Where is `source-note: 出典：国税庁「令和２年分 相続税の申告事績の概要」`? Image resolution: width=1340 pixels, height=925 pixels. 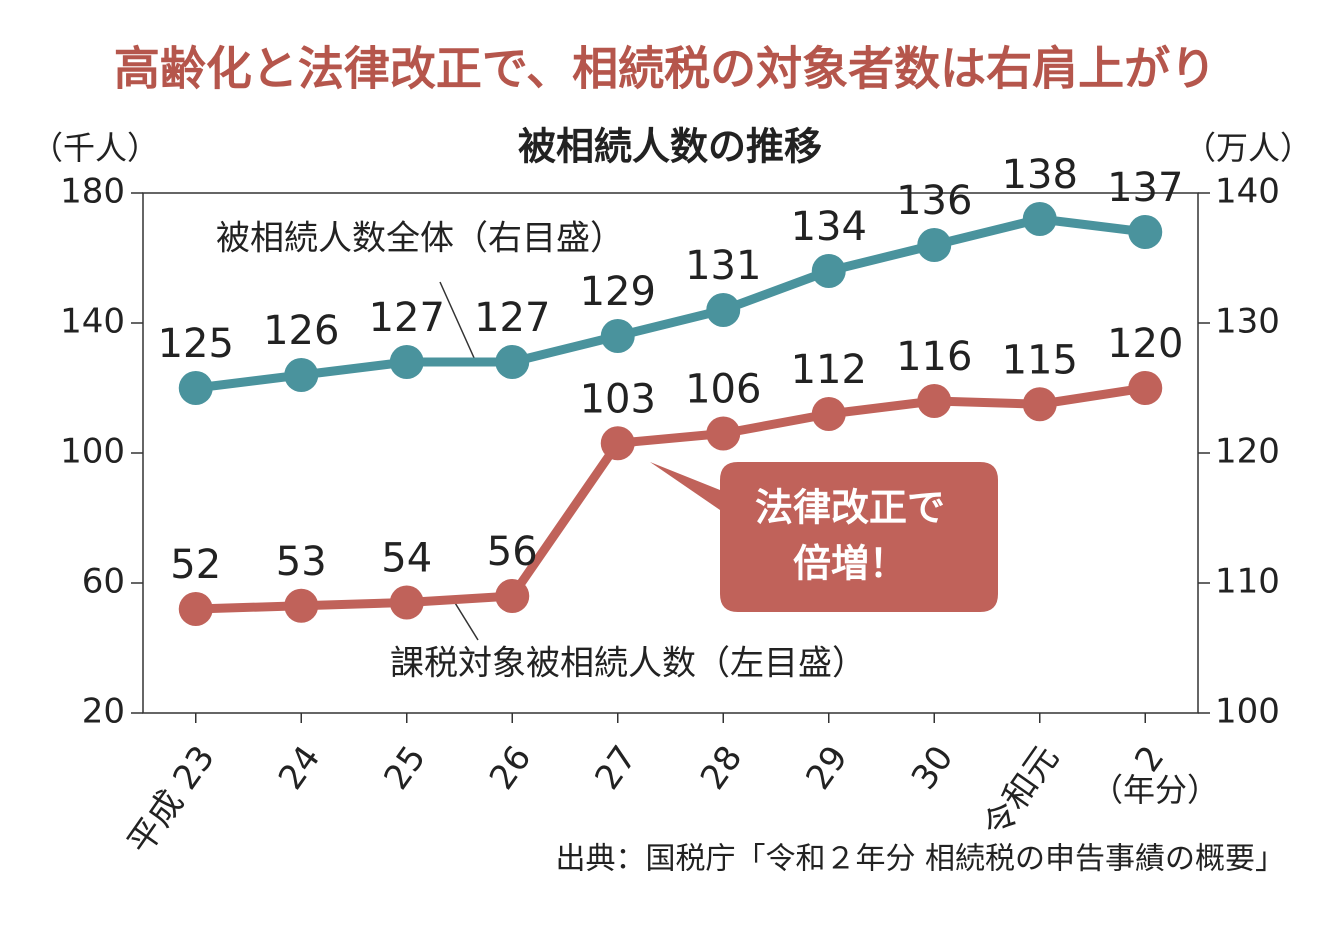 source-note: 出典：国税庁「令和２年分 相続税の申告事績の概要」 is located at coordinates (920, 859).